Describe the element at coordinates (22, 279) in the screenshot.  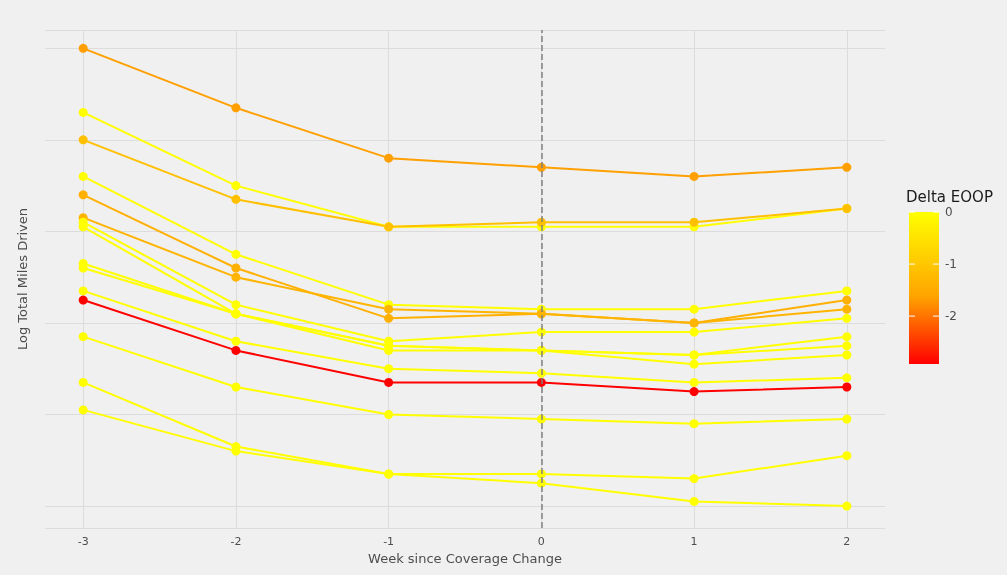
I see `y-axis-title: Log Total Miles Driven` at that location.